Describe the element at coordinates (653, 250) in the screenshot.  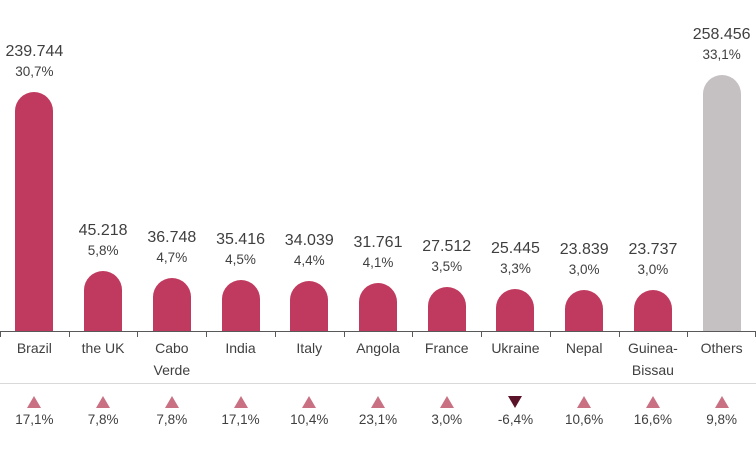
I see `value-label: 23.737` at that location.